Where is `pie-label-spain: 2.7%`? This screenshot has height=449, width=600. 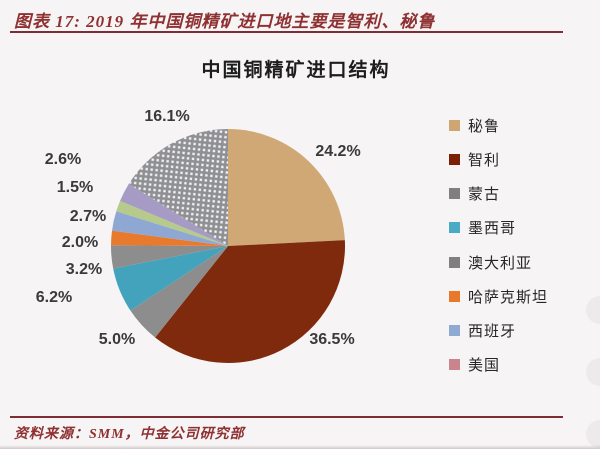
pie-label-spain: 2.7% is located at coordinates (88, 216).